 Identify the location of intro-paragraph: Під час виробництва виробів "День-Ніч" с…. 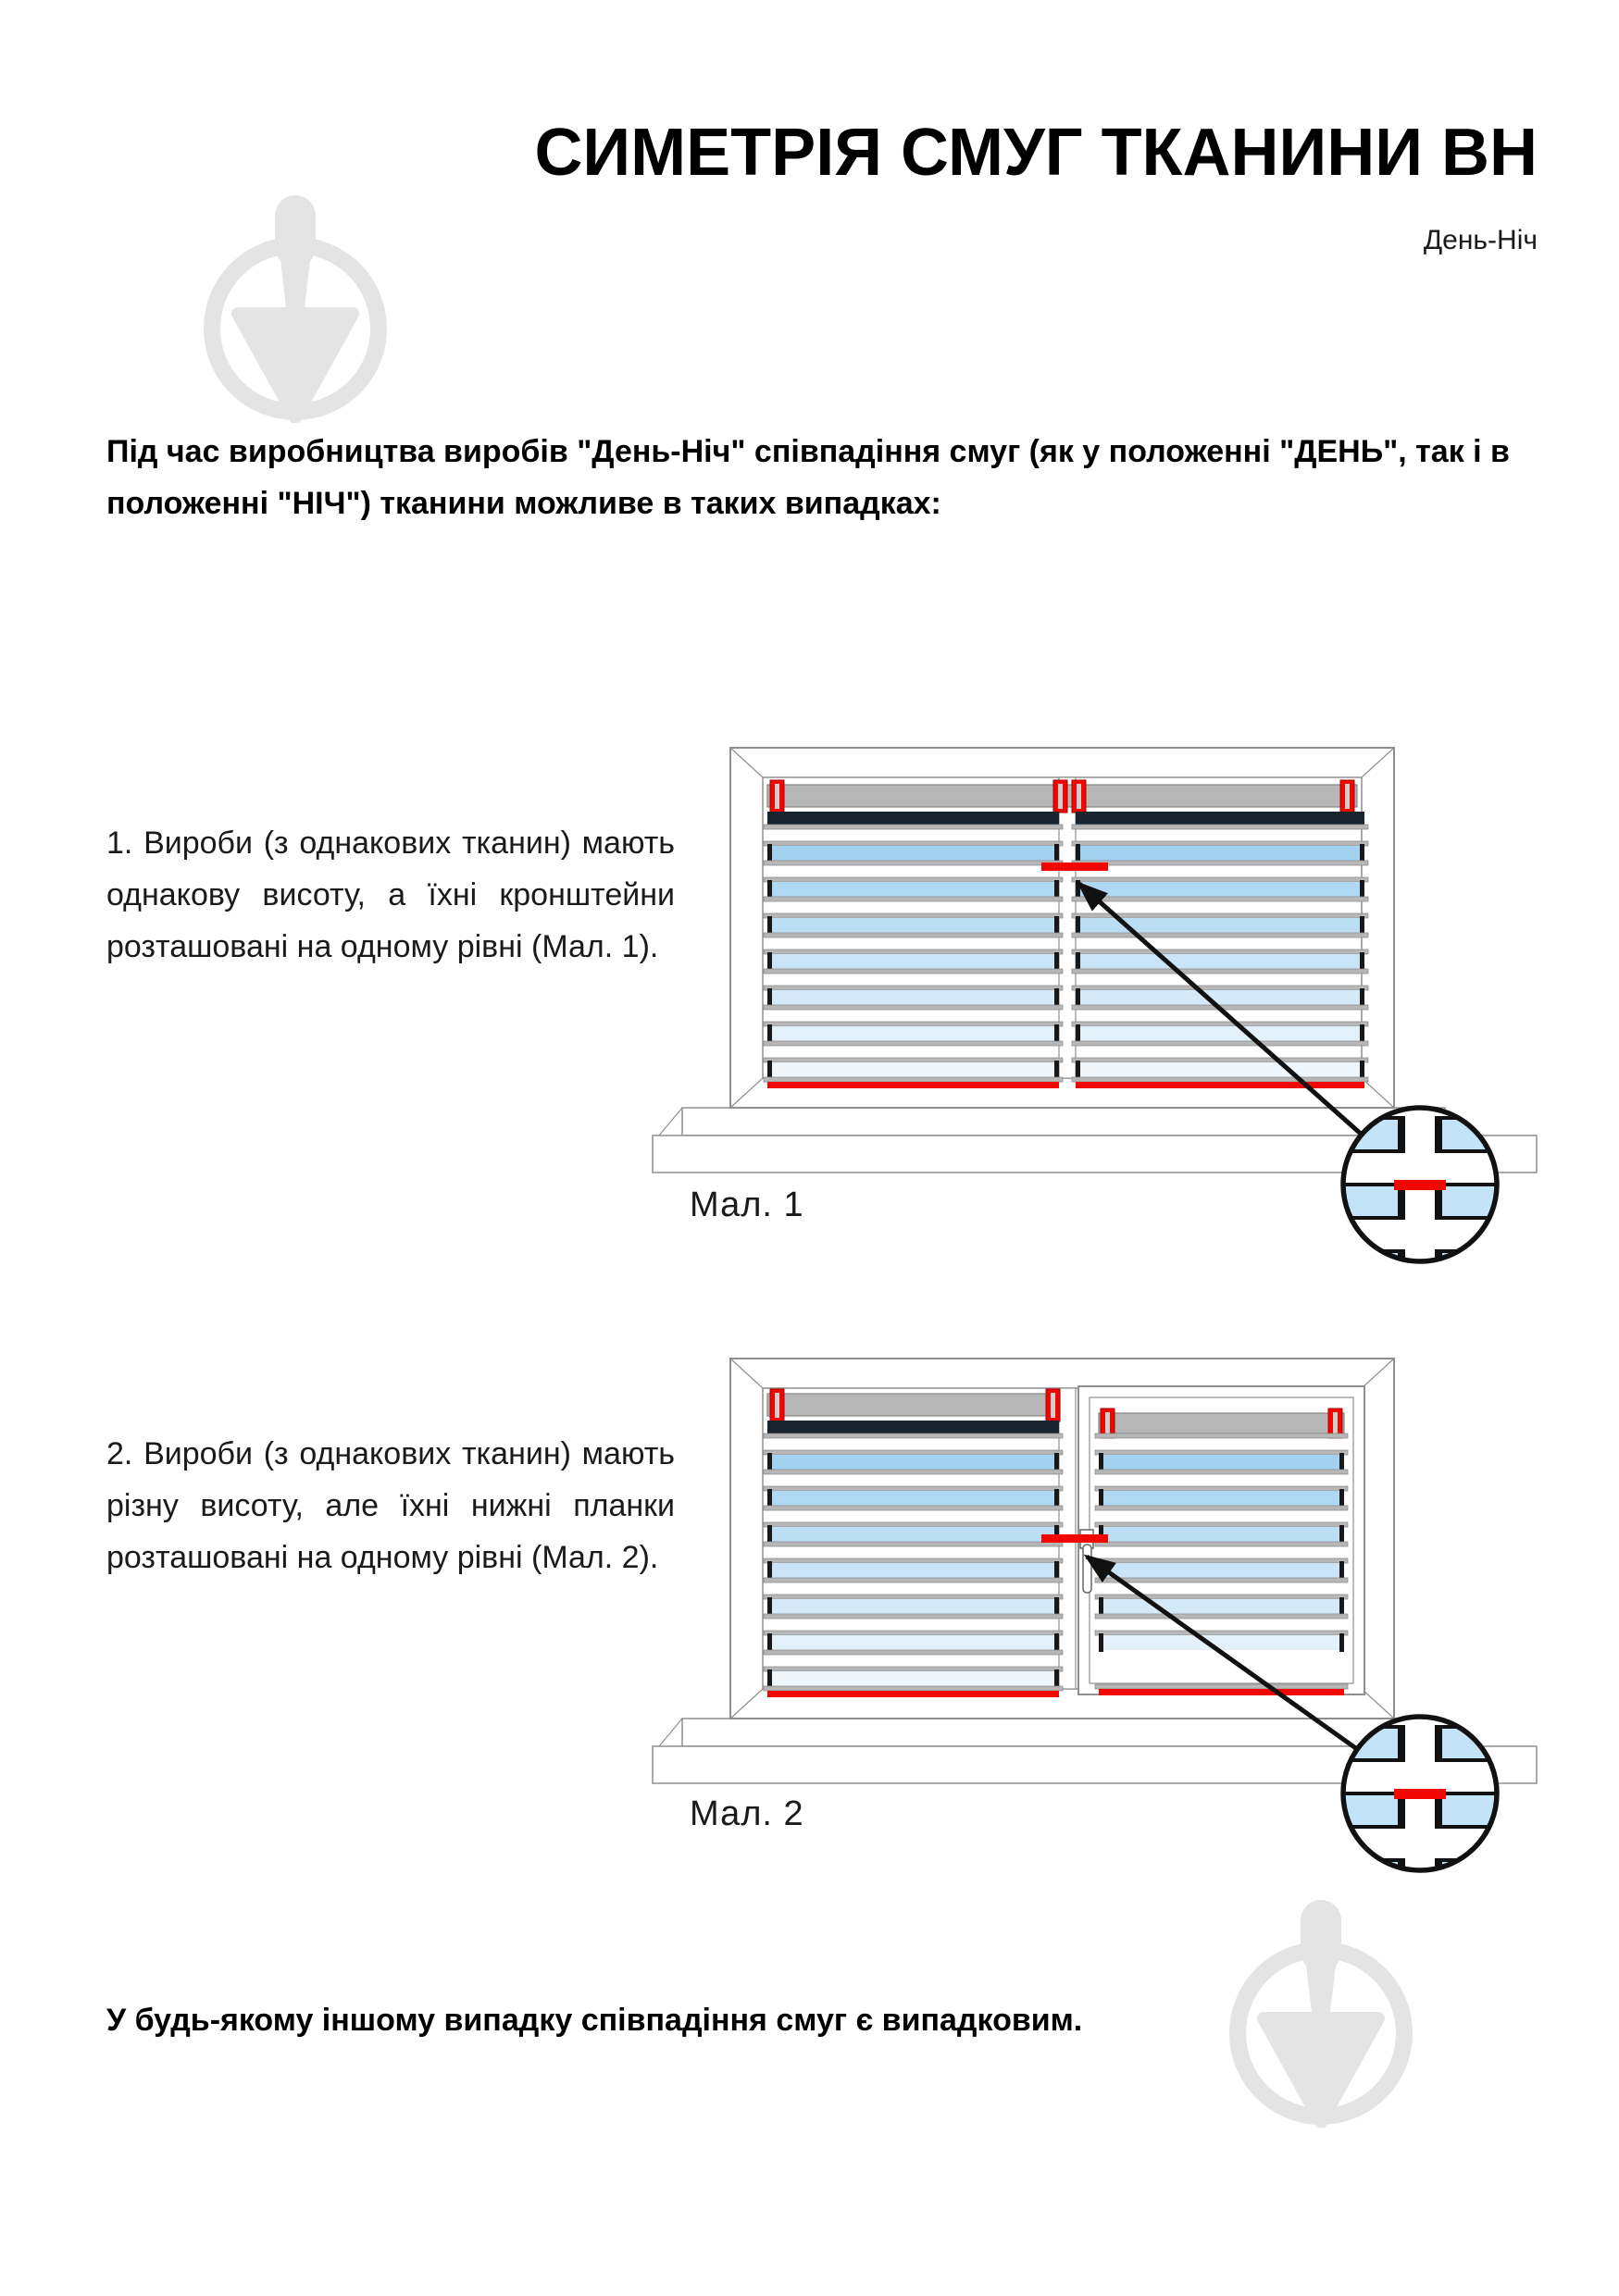
(808, 478).